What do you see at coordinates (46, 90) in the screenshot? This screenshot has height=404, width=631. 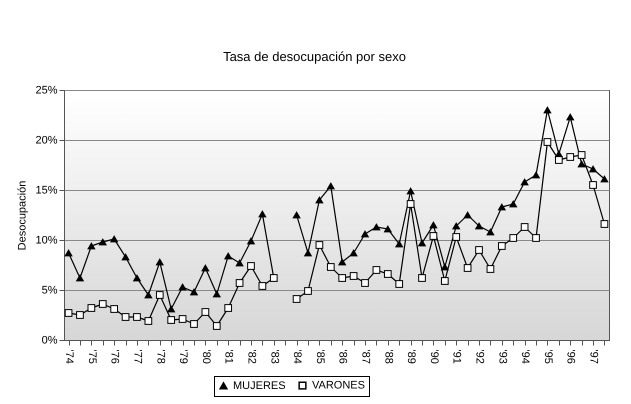 I see `y-tick-label: 25%` at bounding box center [46, 90].